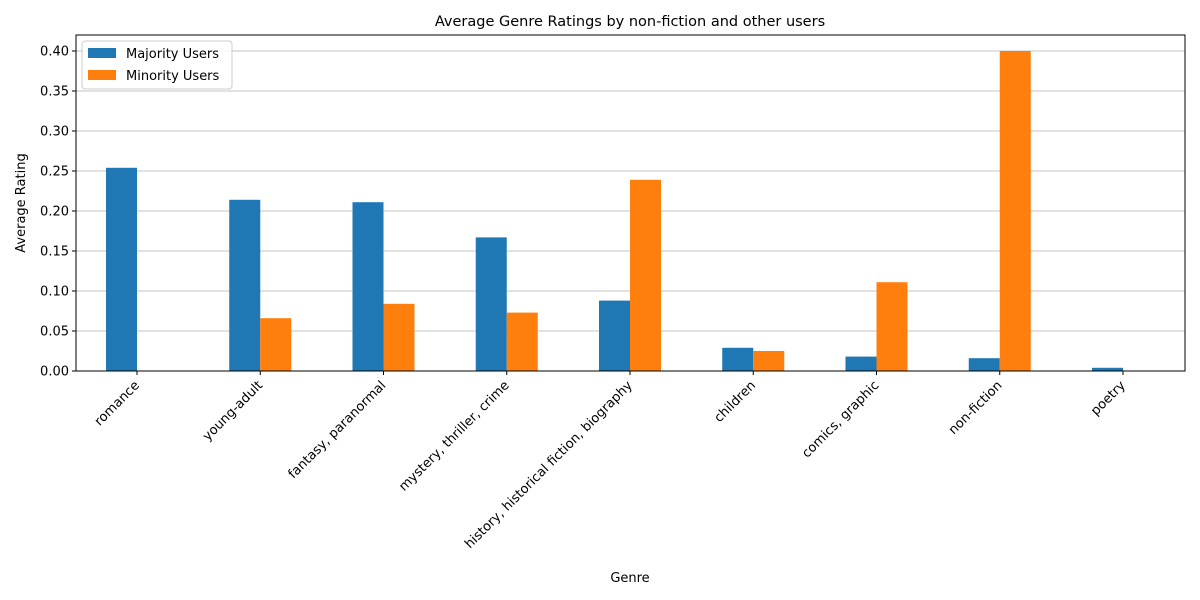 The height and width of the screenshot is (600, 1200). Describe the element at coordinates (102, 75) in the screenshot. I see `legend-swatch-minority` at that location.